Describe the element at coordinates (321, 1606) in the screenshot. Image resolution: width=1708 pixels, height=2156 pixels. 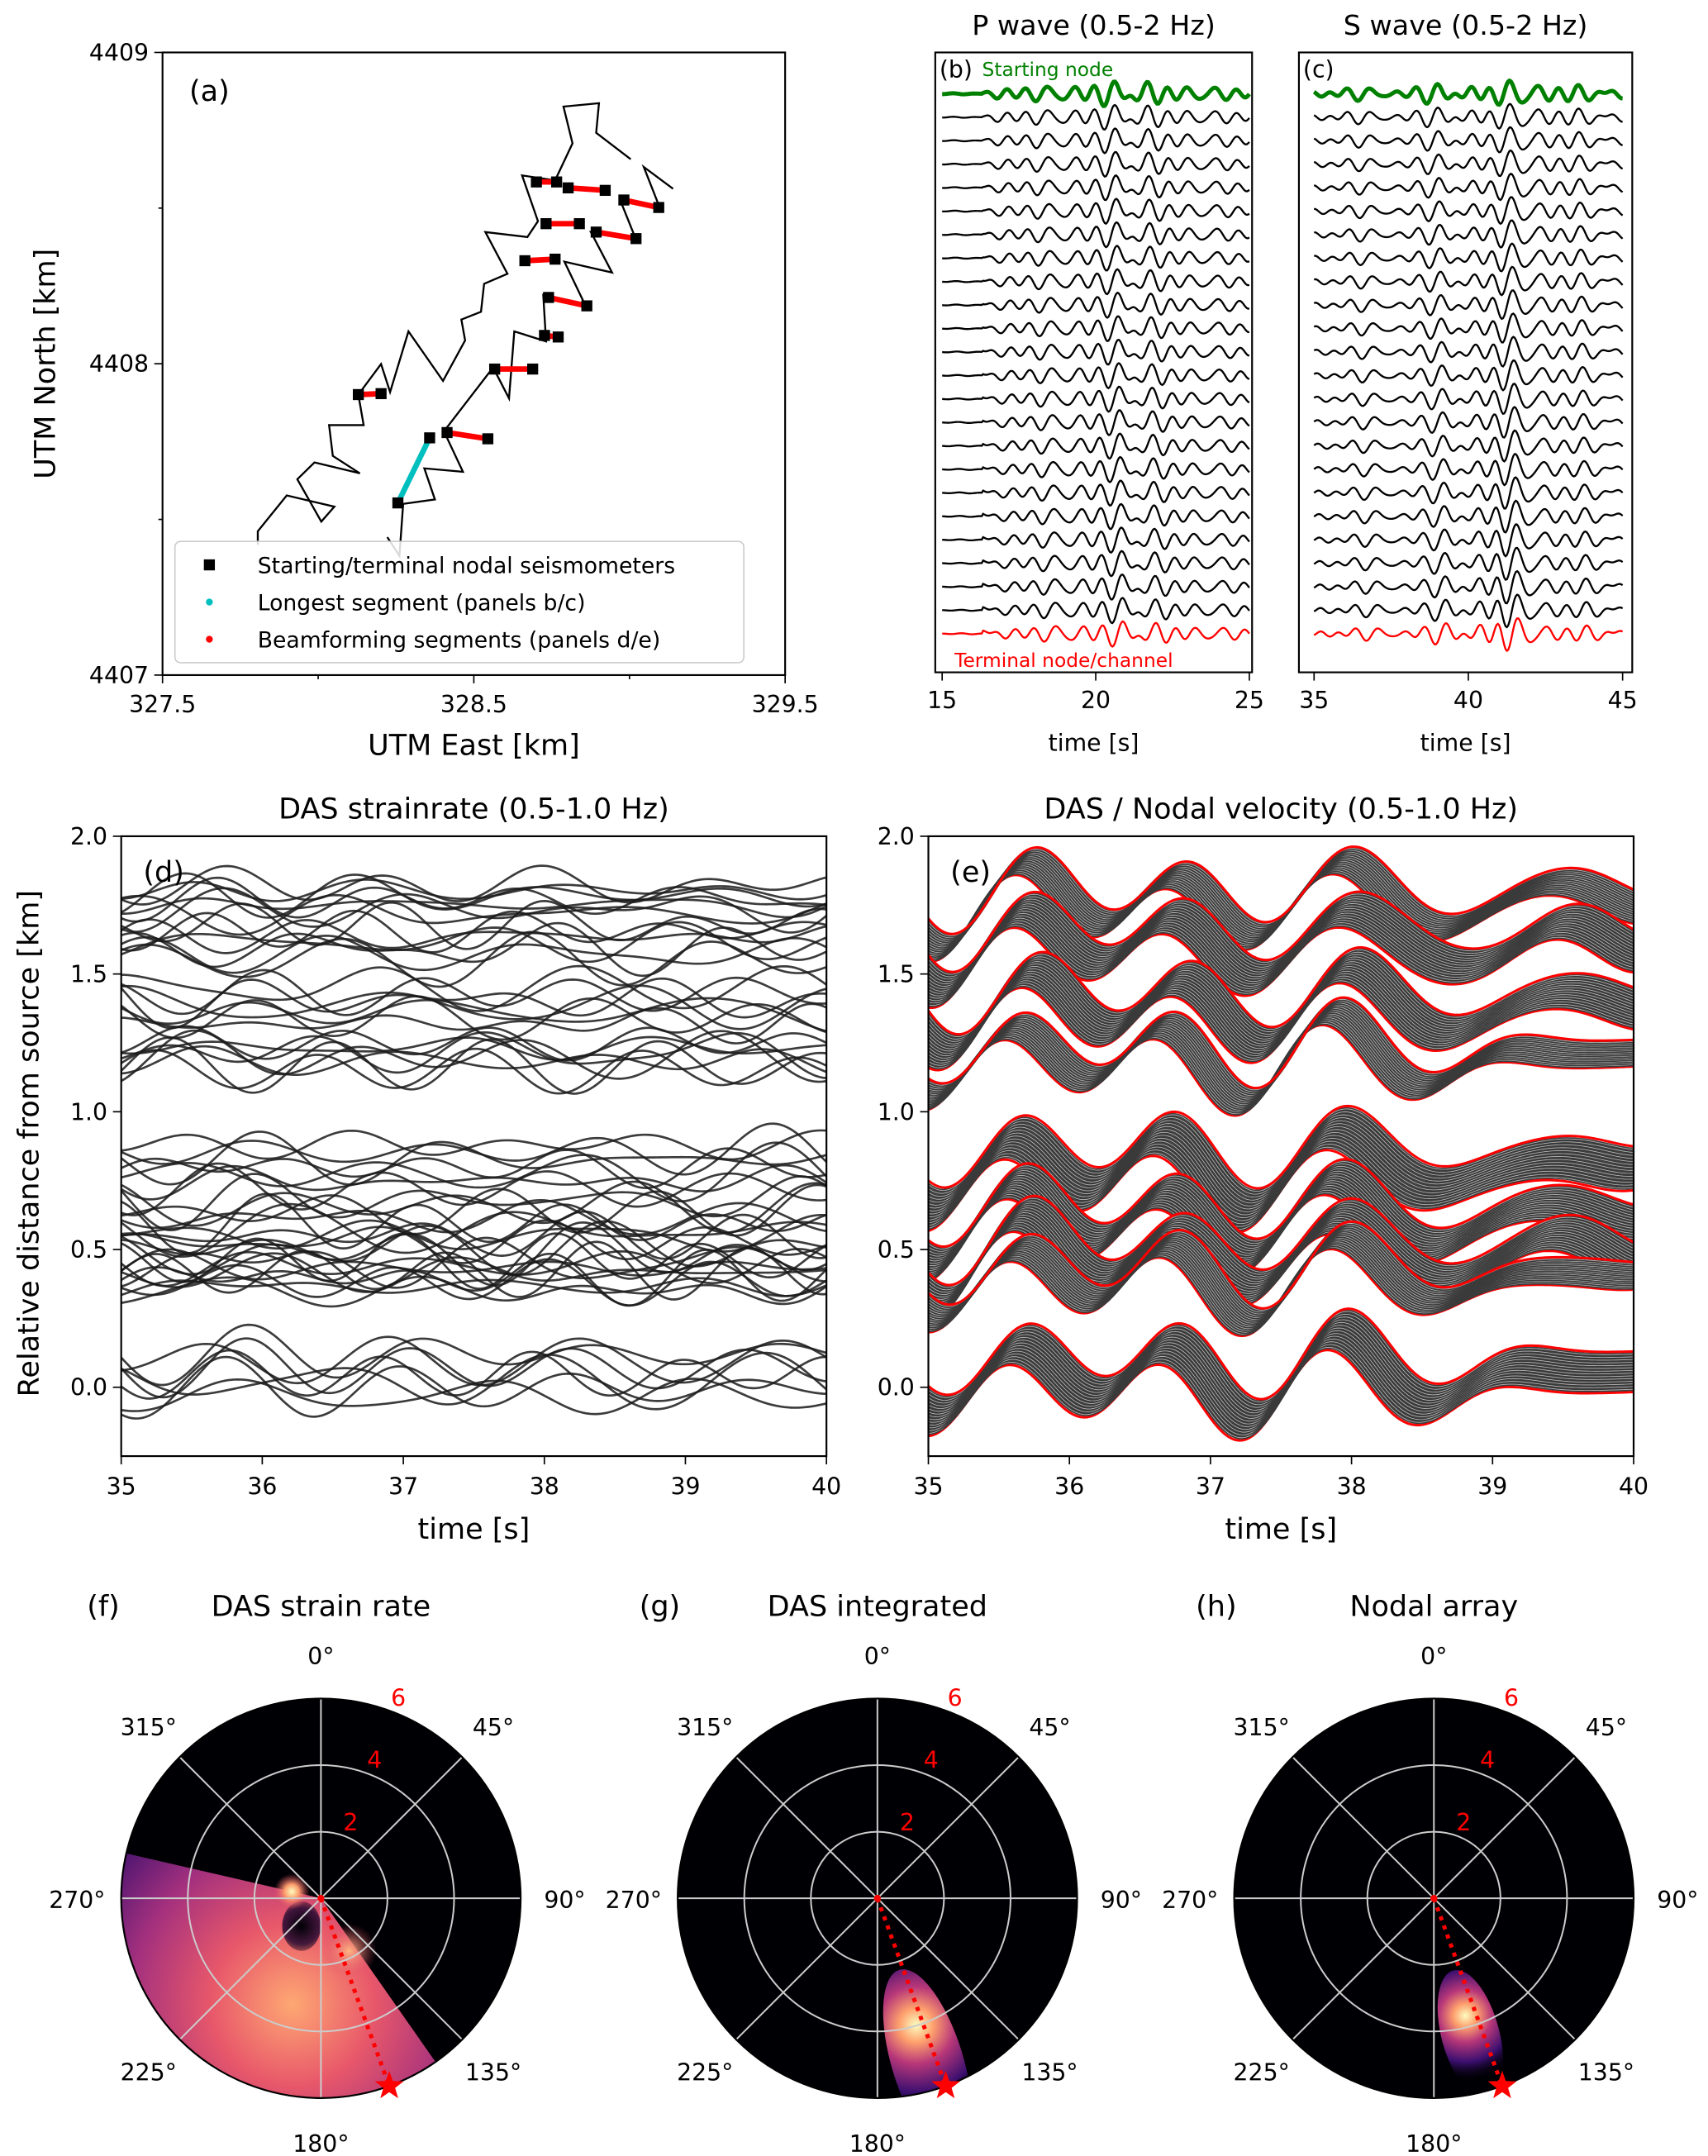
I see `panel-title: DAS strain rate` at that location.